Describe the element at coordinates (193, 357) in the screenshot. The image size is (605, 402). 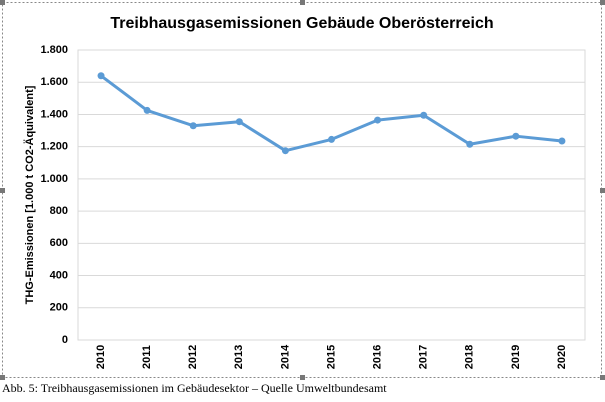
I see `x-tick-label: 2012` at that location.